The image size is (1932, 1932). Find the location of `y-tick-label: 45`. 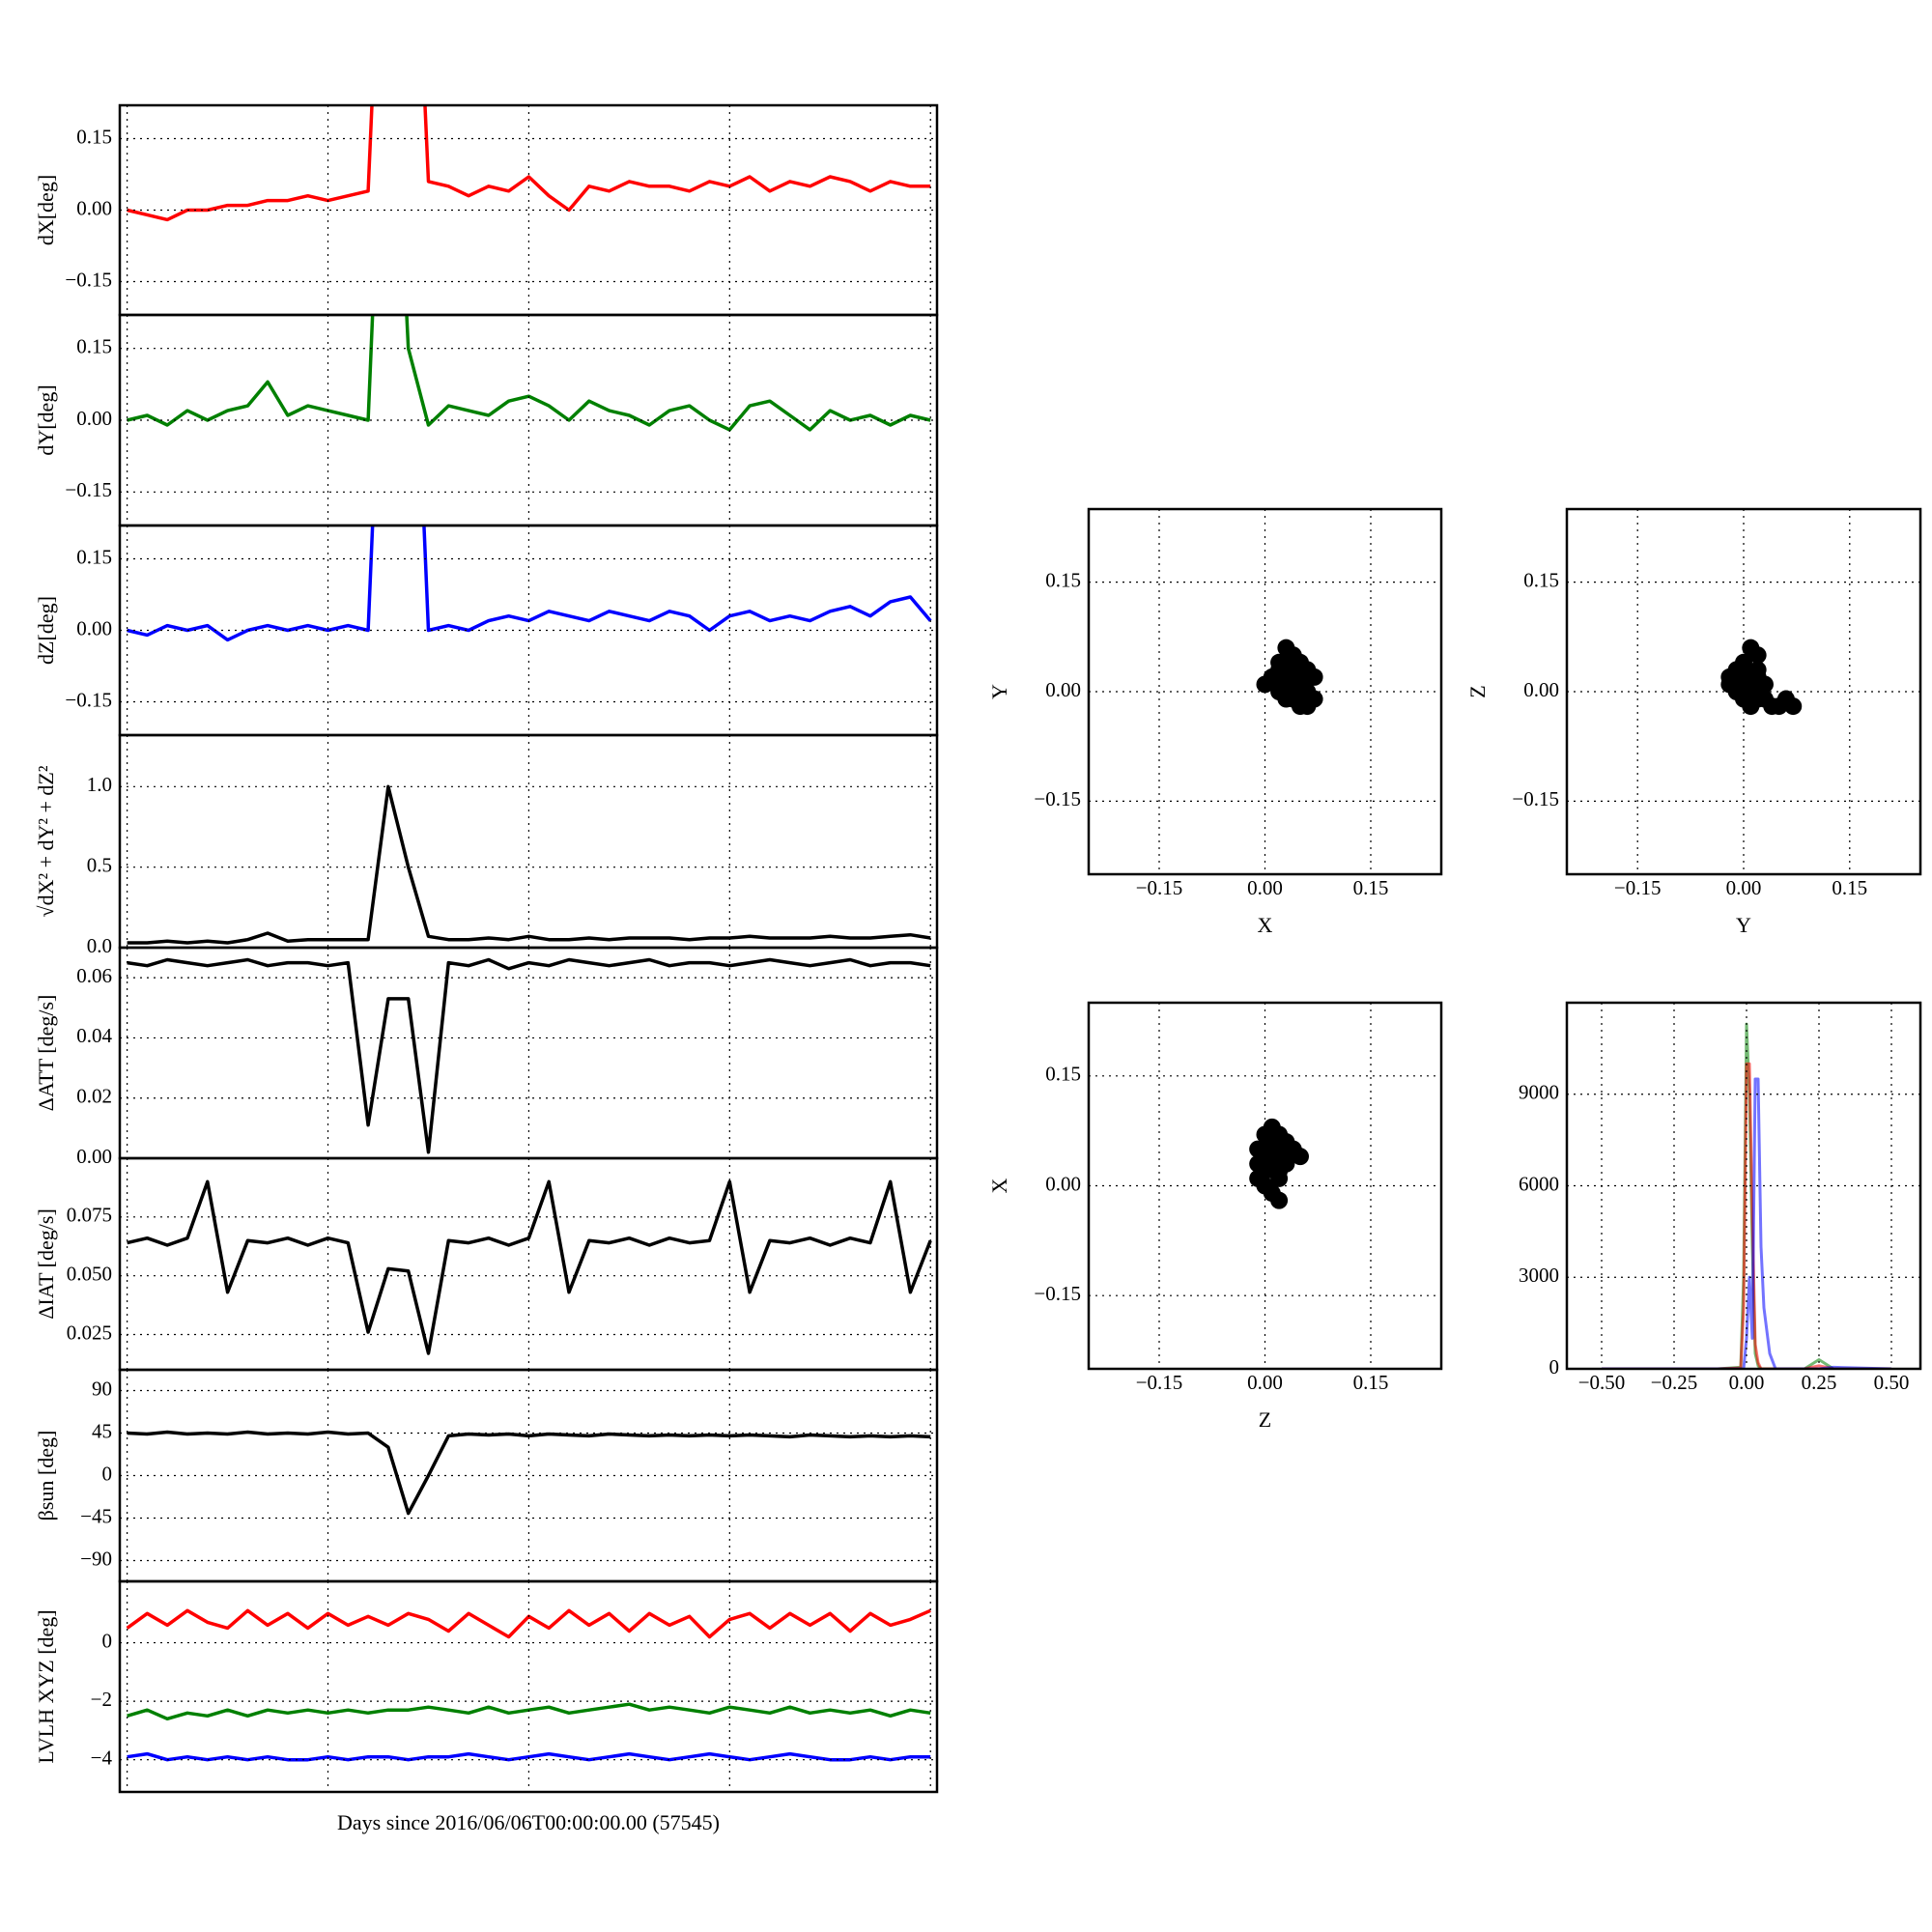

y-tick-label: 45 is located at coordinates (102, 1430).